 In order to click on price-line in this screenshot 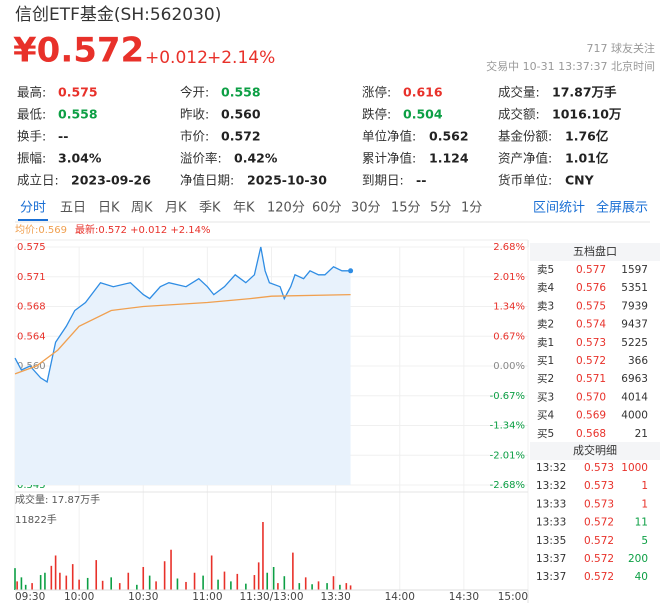, I will do `click(182, 314)`.